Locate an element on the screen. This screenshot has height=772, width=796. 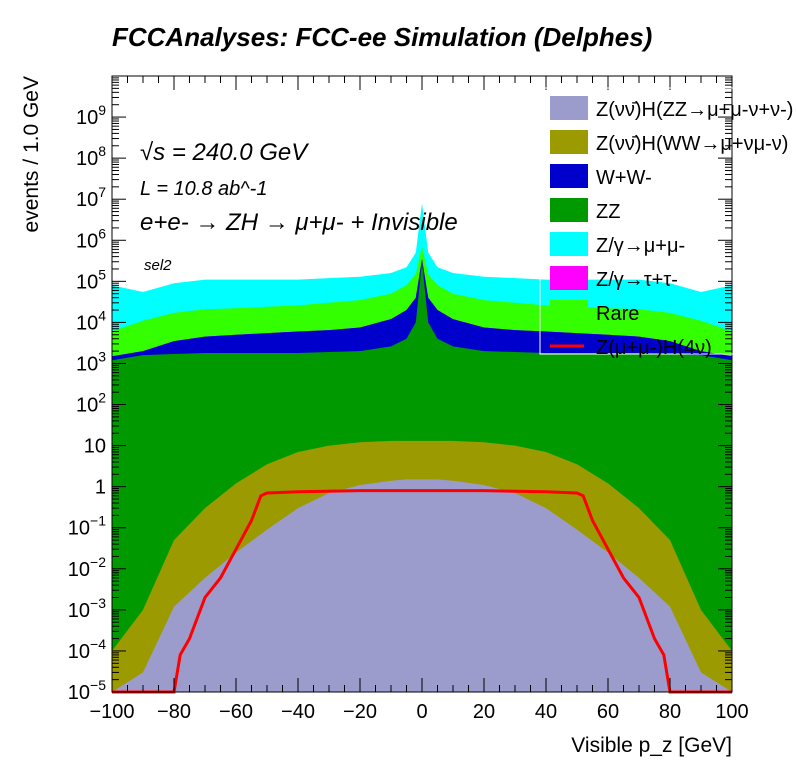
legend-label: Z/γ→τ+τ- is located at coordinates (637, 280).